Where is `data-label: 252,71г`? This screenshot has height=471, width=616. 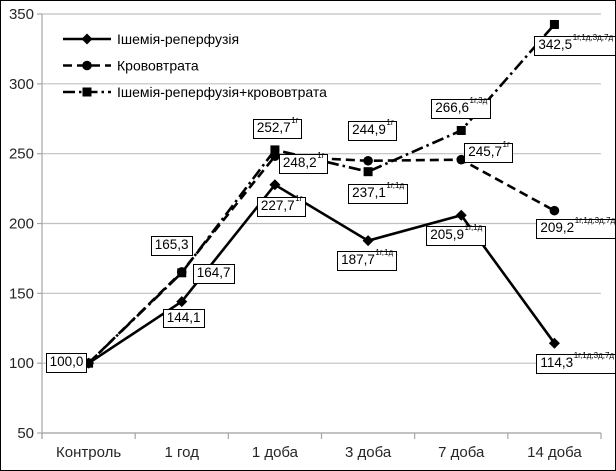
data-label: 252,71г is located at coordinates (277, 127).